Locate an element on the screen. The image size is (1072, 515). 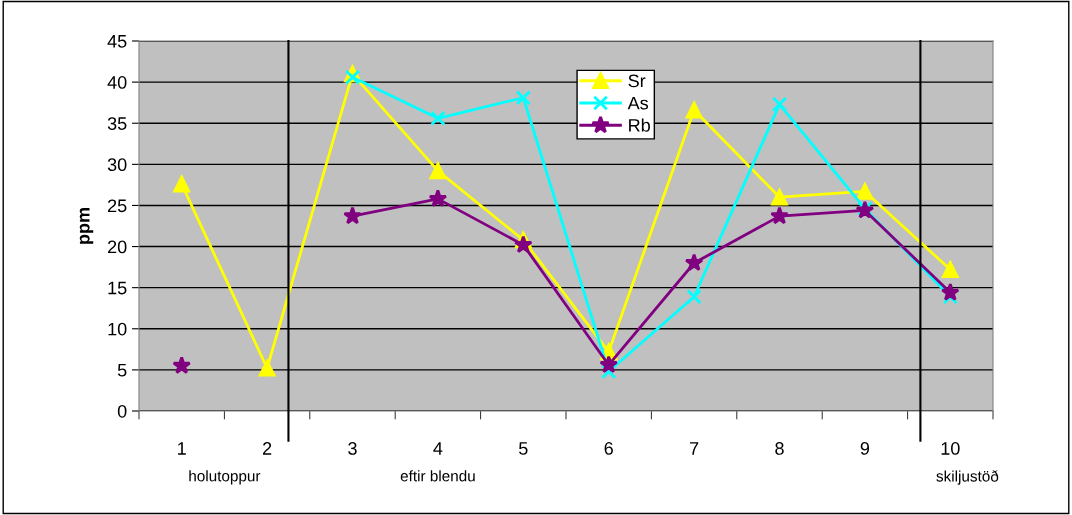
y-tick-label: 10 is located at coordinates (117, 329).